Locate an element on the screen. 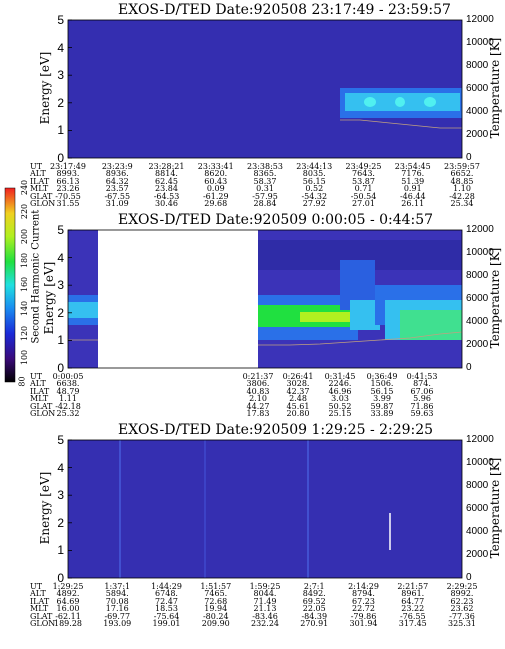 Image resolution: width=505 pixels, height=649 pixels. table-cell: -46.44 is located at coordinates (412, 196).